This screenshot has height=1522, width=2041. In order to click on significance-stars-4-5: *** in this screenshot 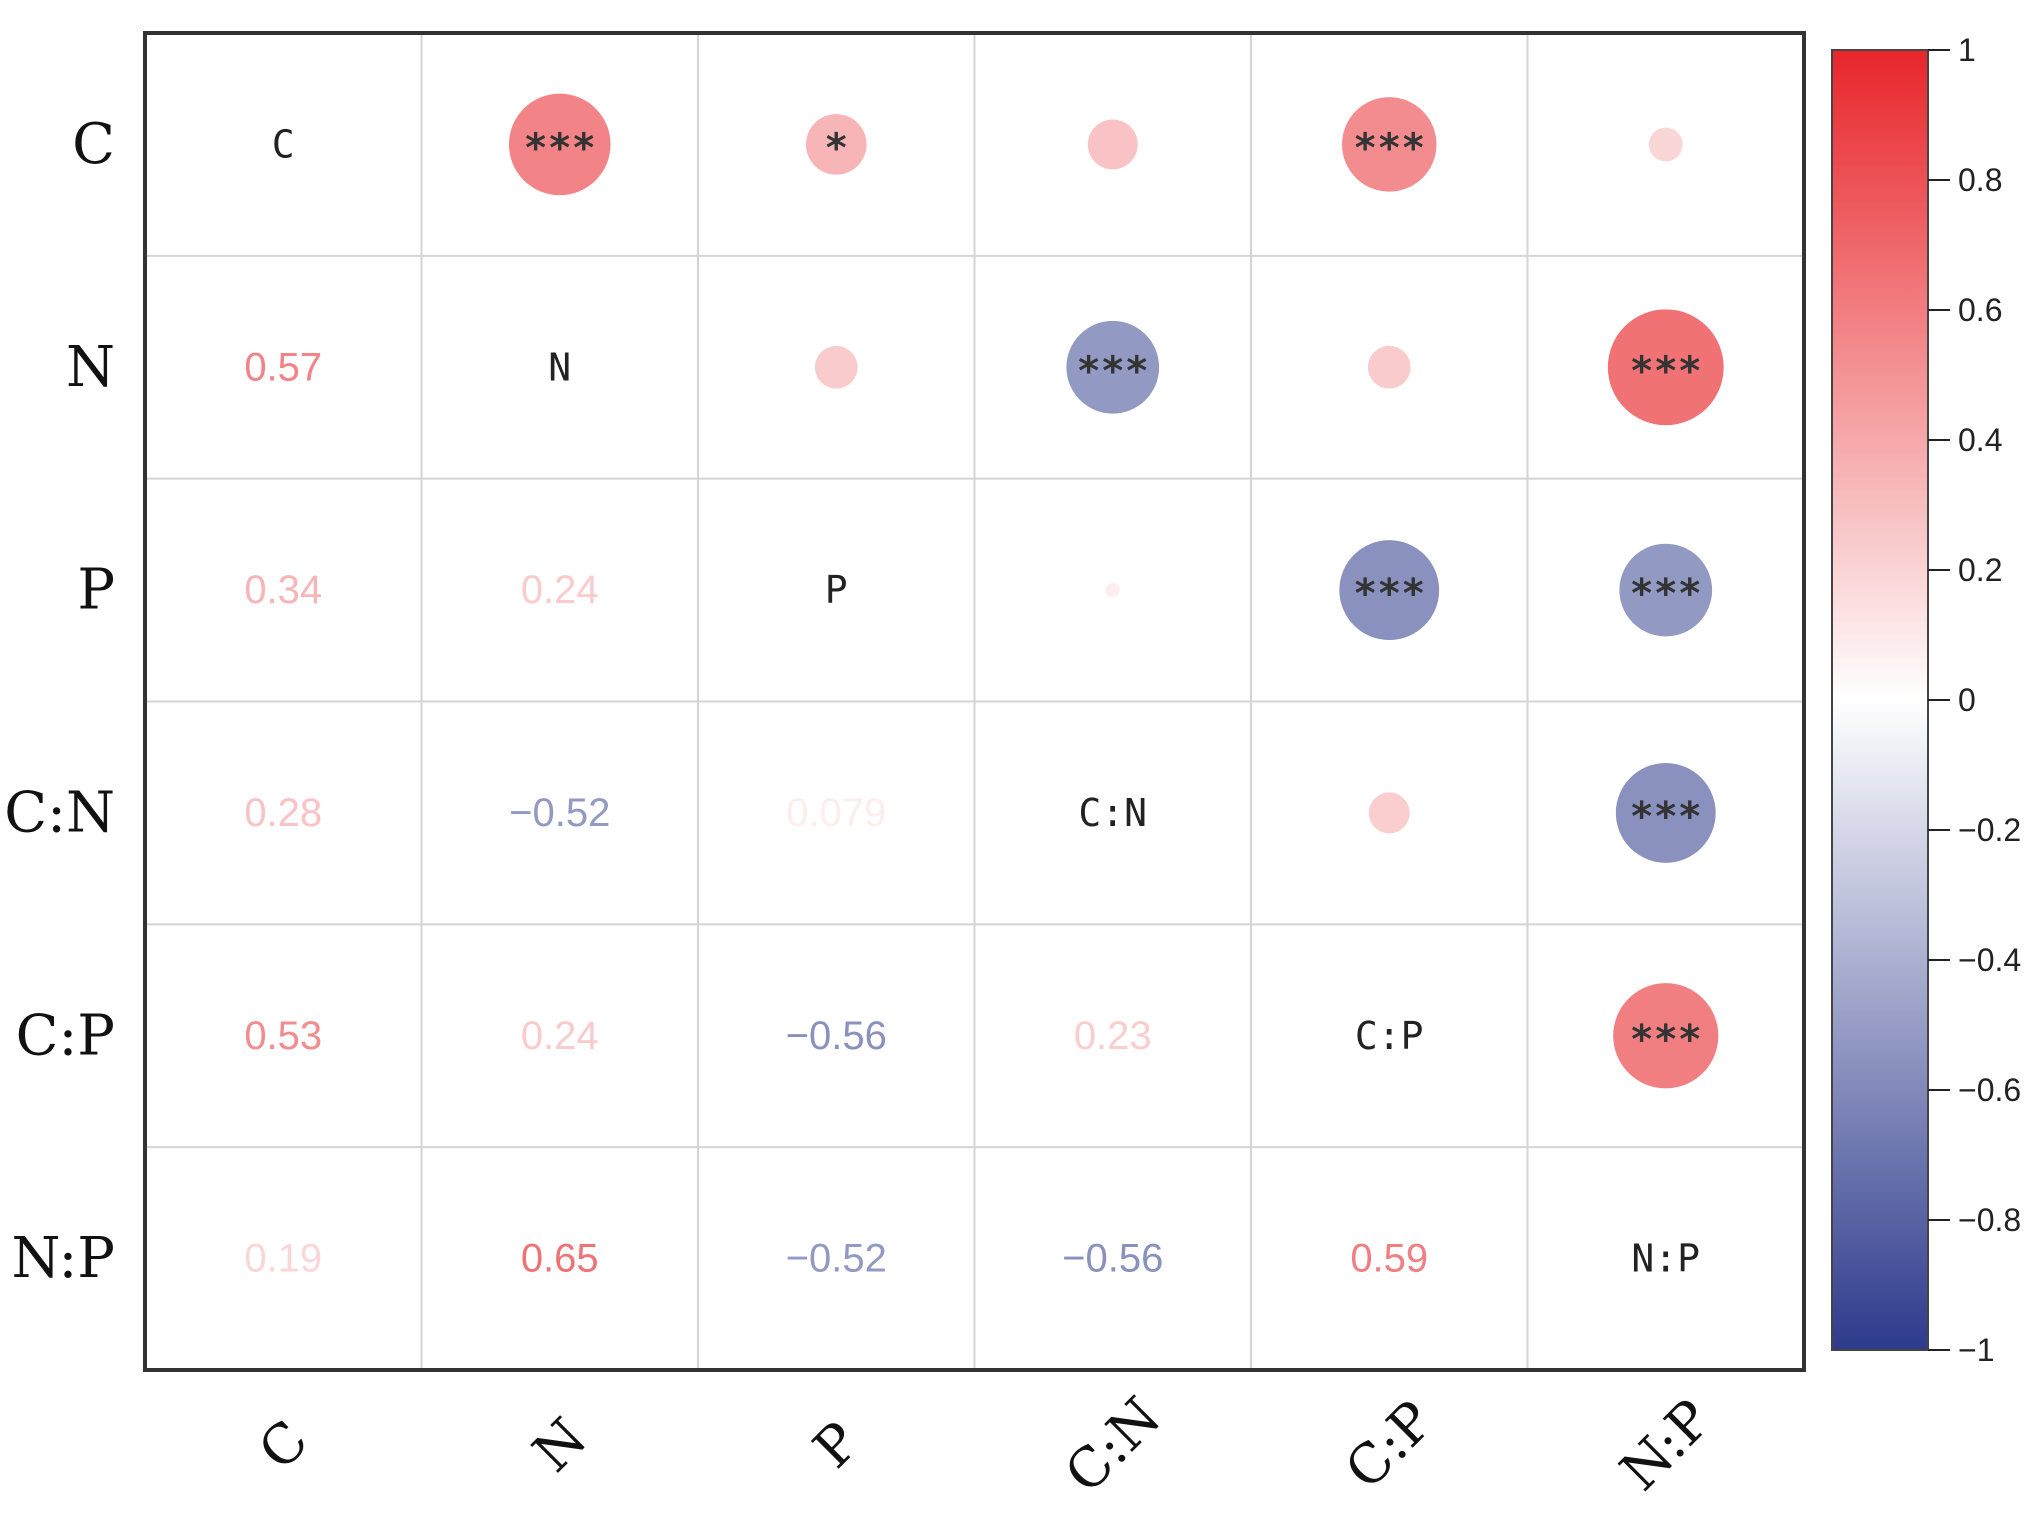, I will do `click(1666, 1040)`.